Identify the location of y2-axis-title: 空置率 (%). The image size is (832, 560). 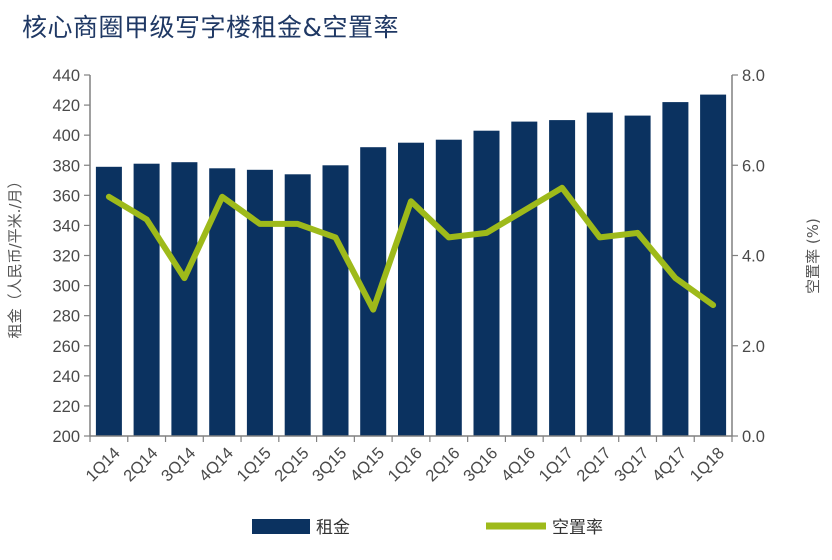
(813, 256).